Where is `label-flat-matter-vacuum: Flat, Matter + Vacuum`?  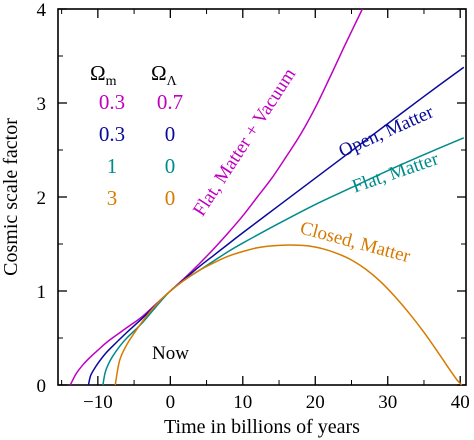
label-flat-matter-vacuum: Flat, Matter + Vacuum is located at coordinates (244, 142).